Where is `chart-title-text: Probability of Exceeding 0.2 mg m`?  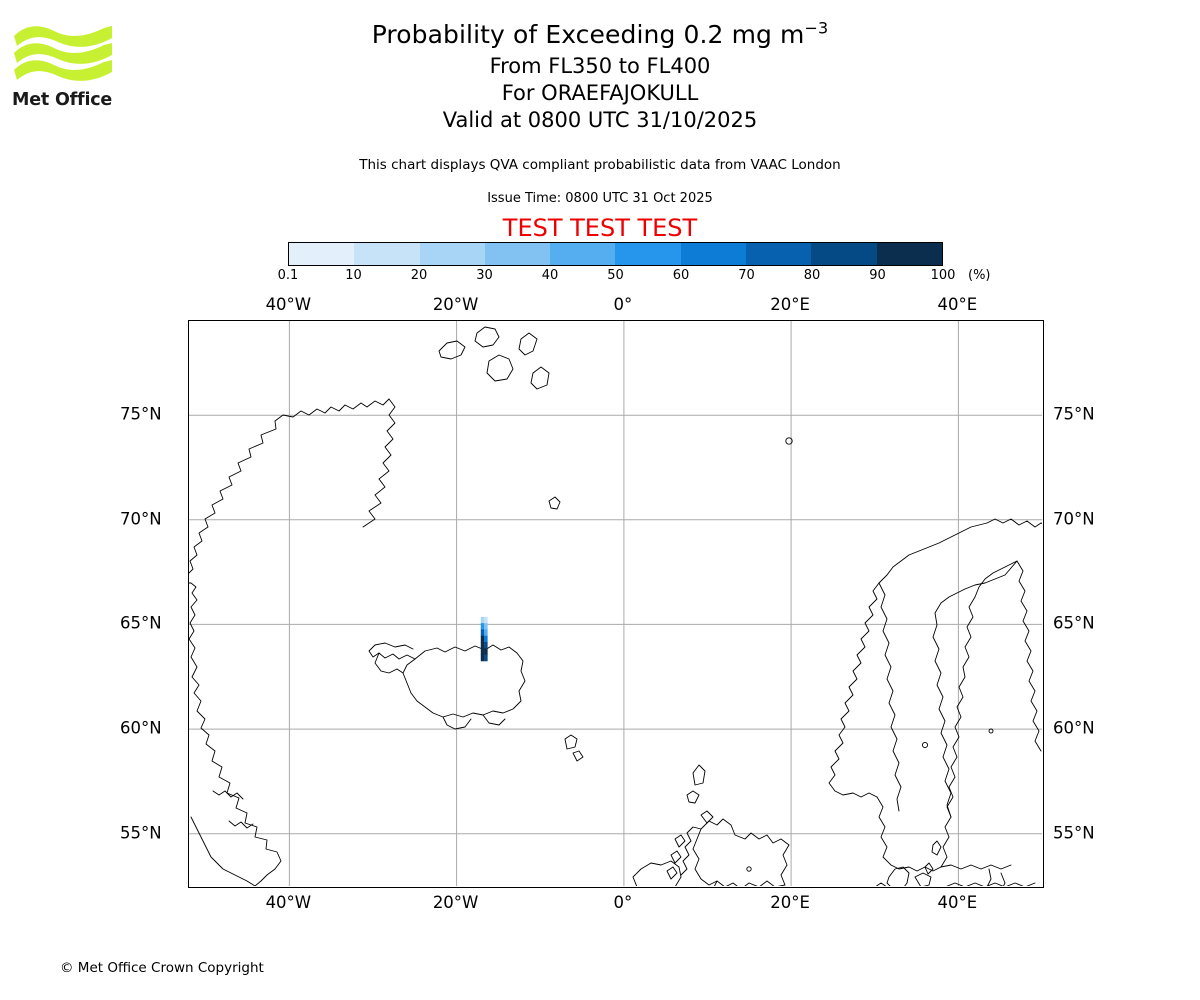 chart-title-text: Probability of Exceeding 0.2 mg m is located at coordinates (588, 34).